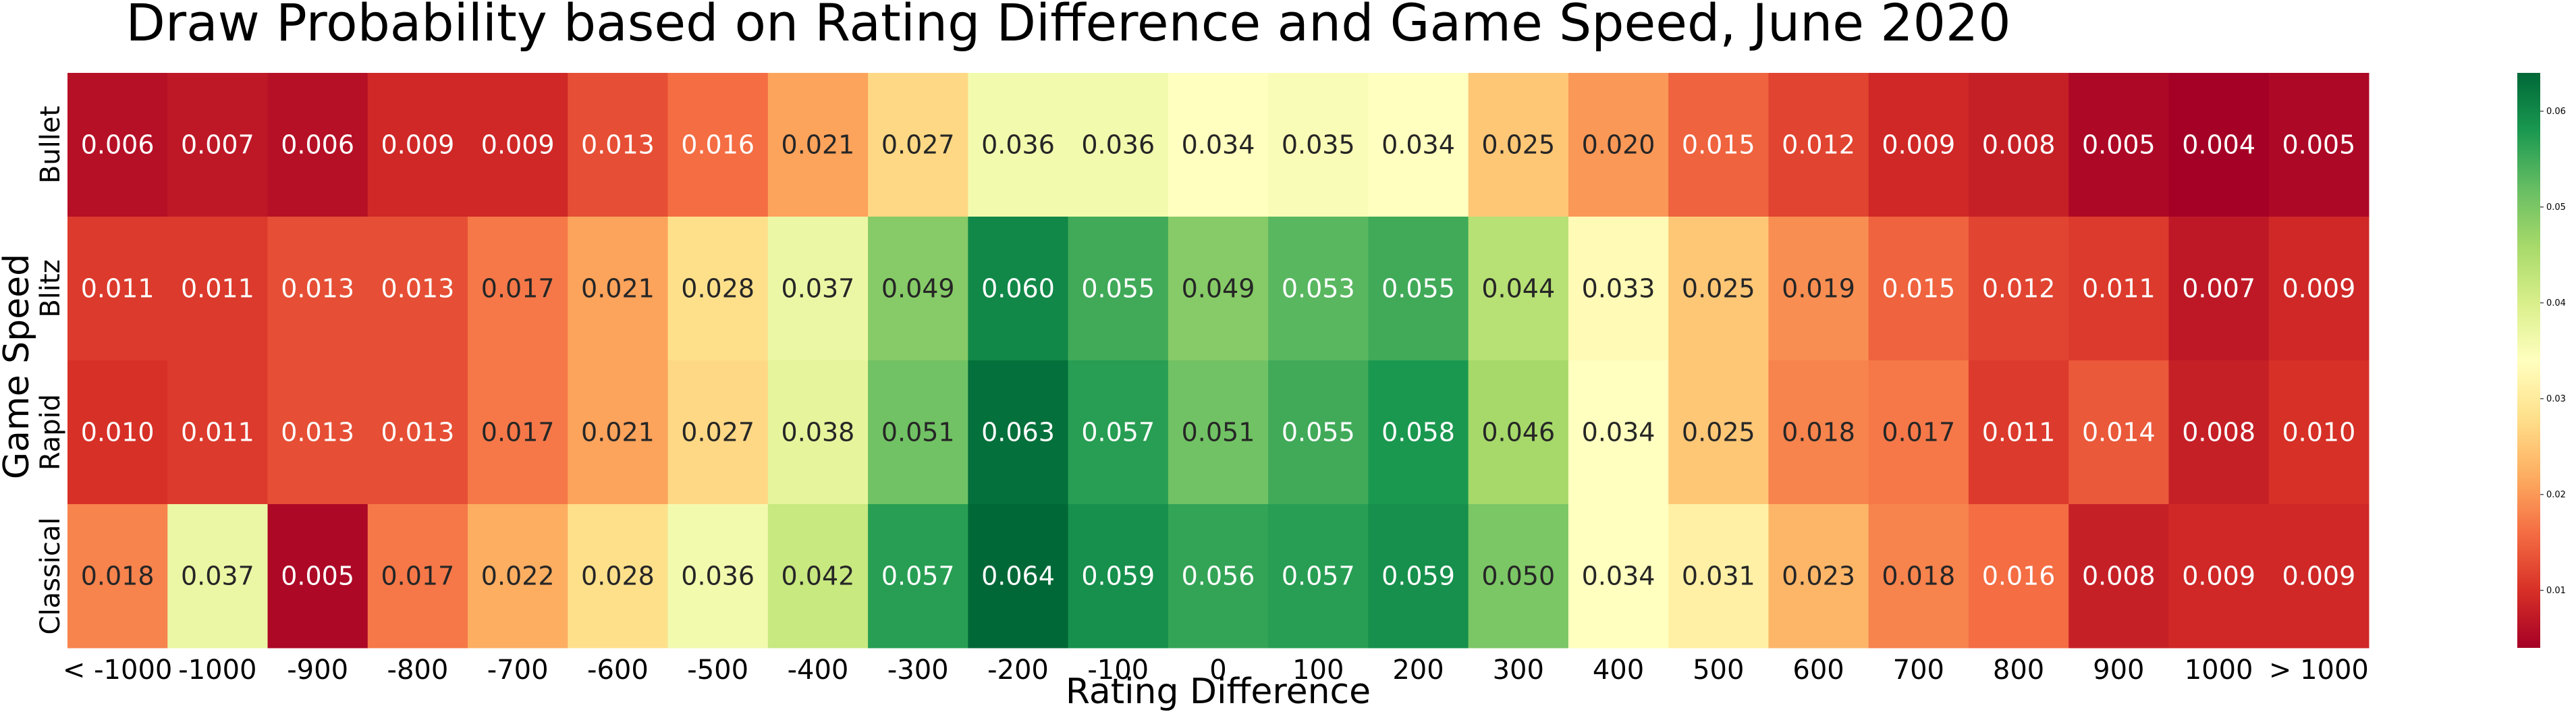 The image size is (2576, 714). I want to click on cell-value-label: 0.005, so click(317, 576).